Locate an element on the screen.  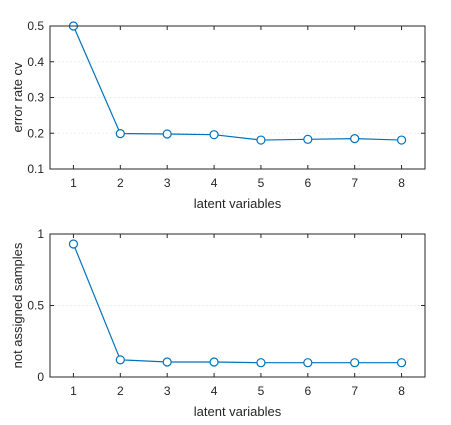
y-tick-label: 0 is located at coordinates (40, 377).